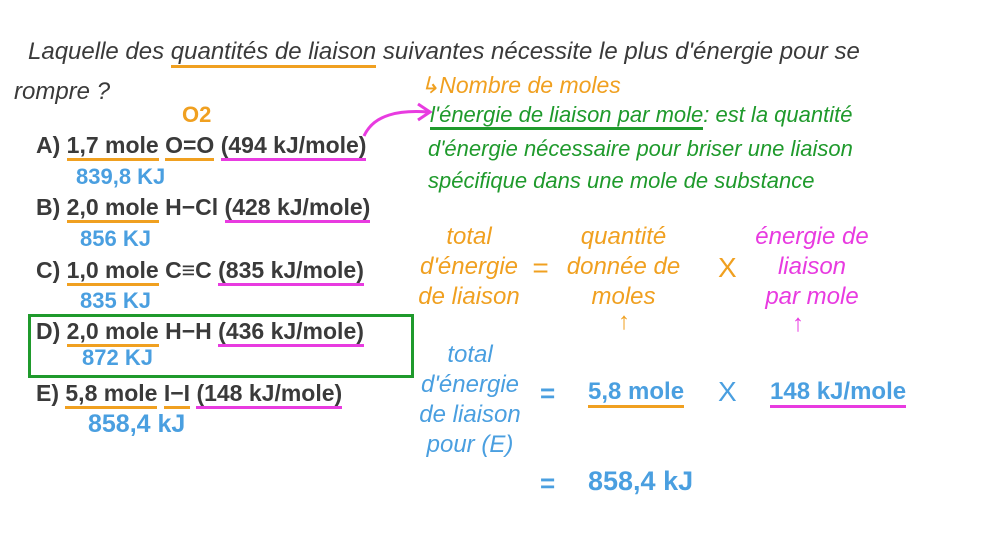 Image resolution: width=992 pixels, height=558 pixels. I want to click on formula-energy-2: par mole, so click(812, 296).